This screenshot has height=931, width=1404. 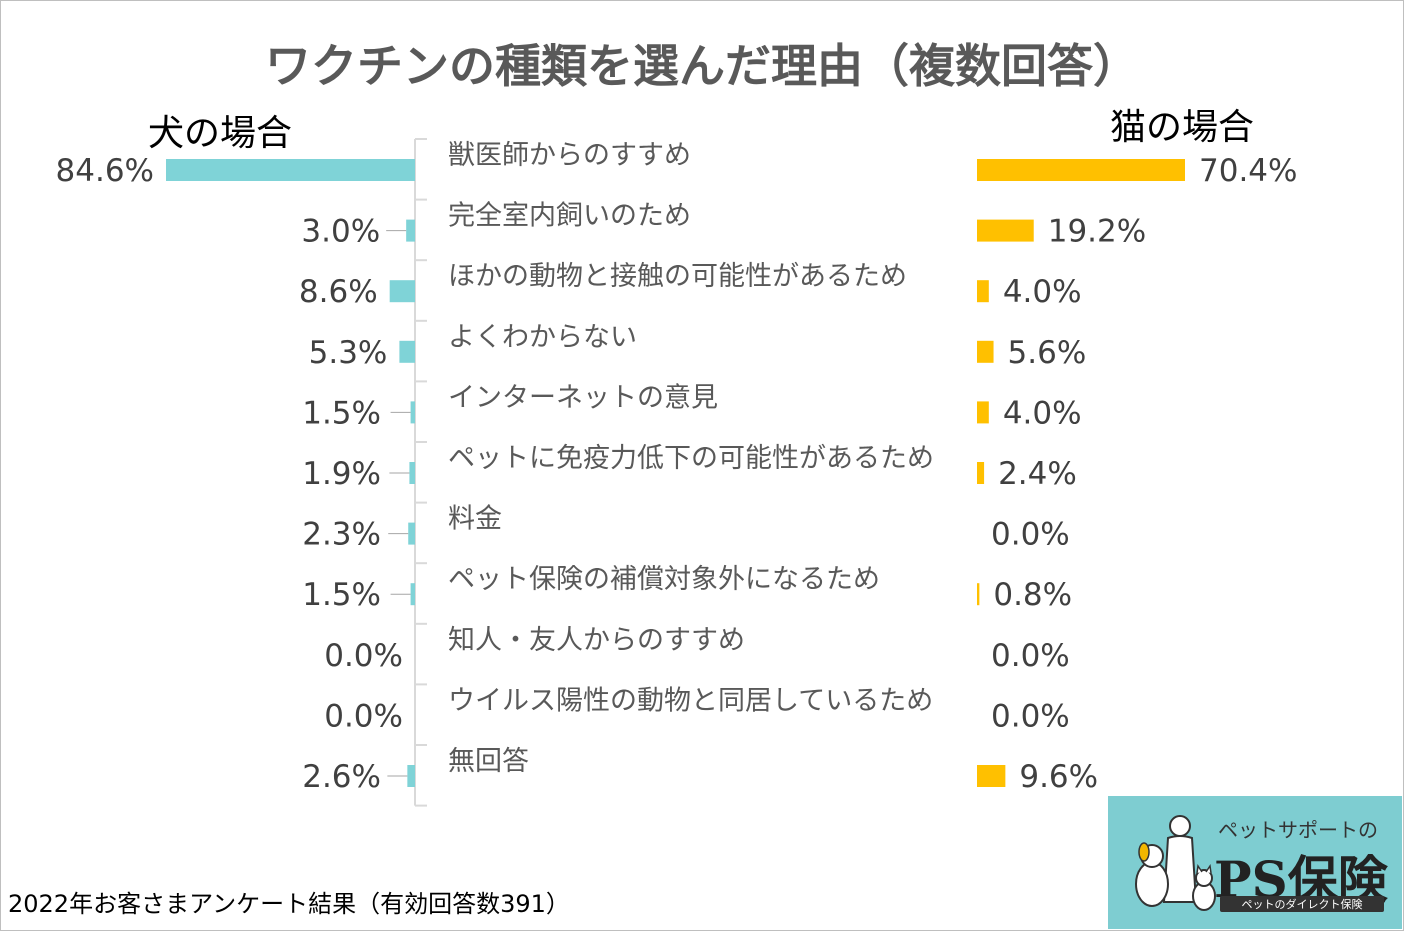 I want to click on cat-value-label: 19.2%, so click(x=1097, y=232).